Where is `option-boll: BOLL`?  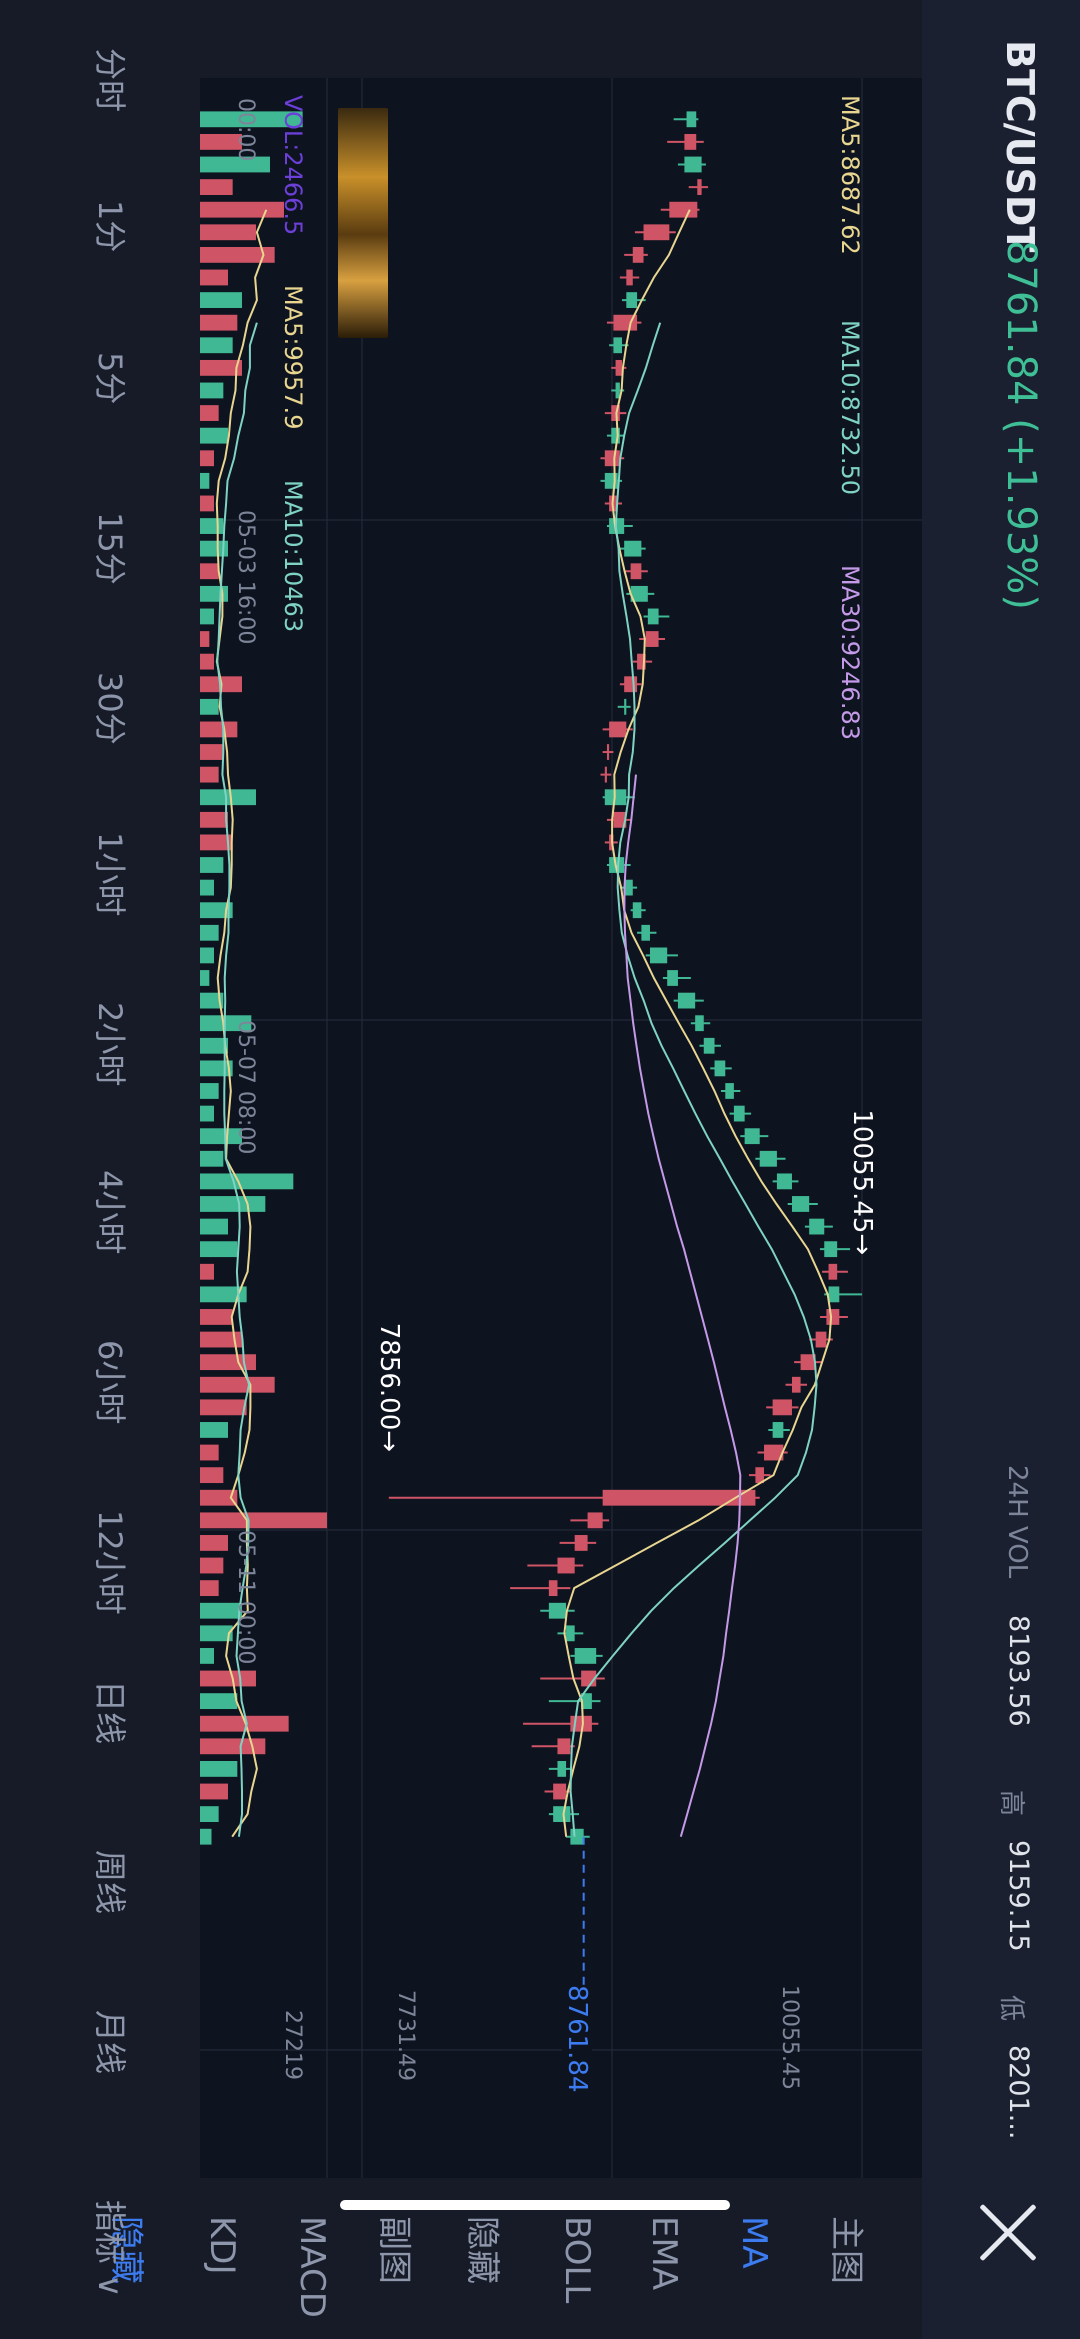 option-boll: BOLL is located at coordinates (577, 2260).